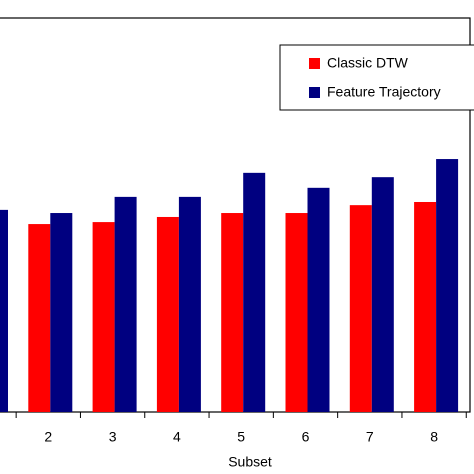 This screenshot has height=474, width=474. What do you see at coordinates (177, 437) in the screenshot?
I see `x-tick-label: 4` at bounding box center [177, 437].